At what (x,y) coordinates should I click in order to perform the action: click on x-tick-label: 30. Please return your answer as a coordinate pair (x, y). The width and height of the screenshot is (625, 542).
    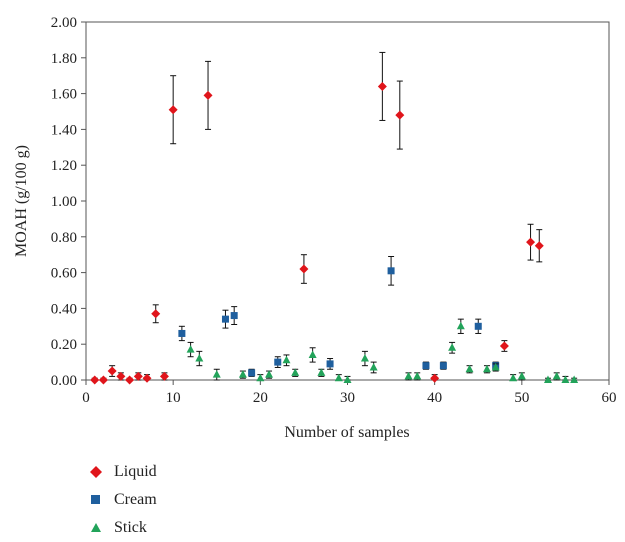
    Looking at the image, I should click on (347, 398).